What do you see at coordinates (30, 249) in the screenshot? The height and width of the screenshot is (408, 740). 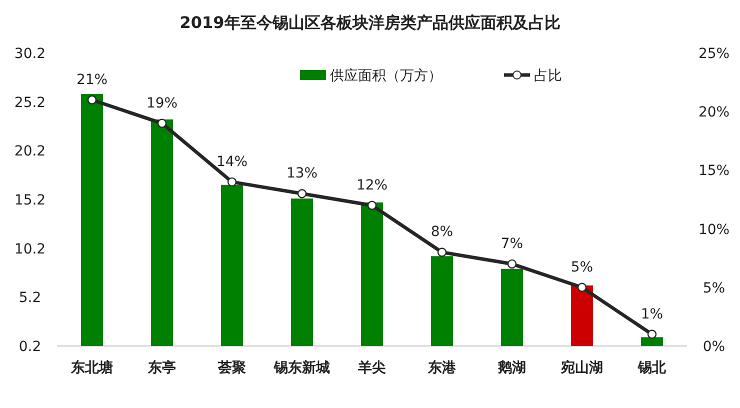 I see `y-tick-label: 10.2` at bounding box center [30, 249].